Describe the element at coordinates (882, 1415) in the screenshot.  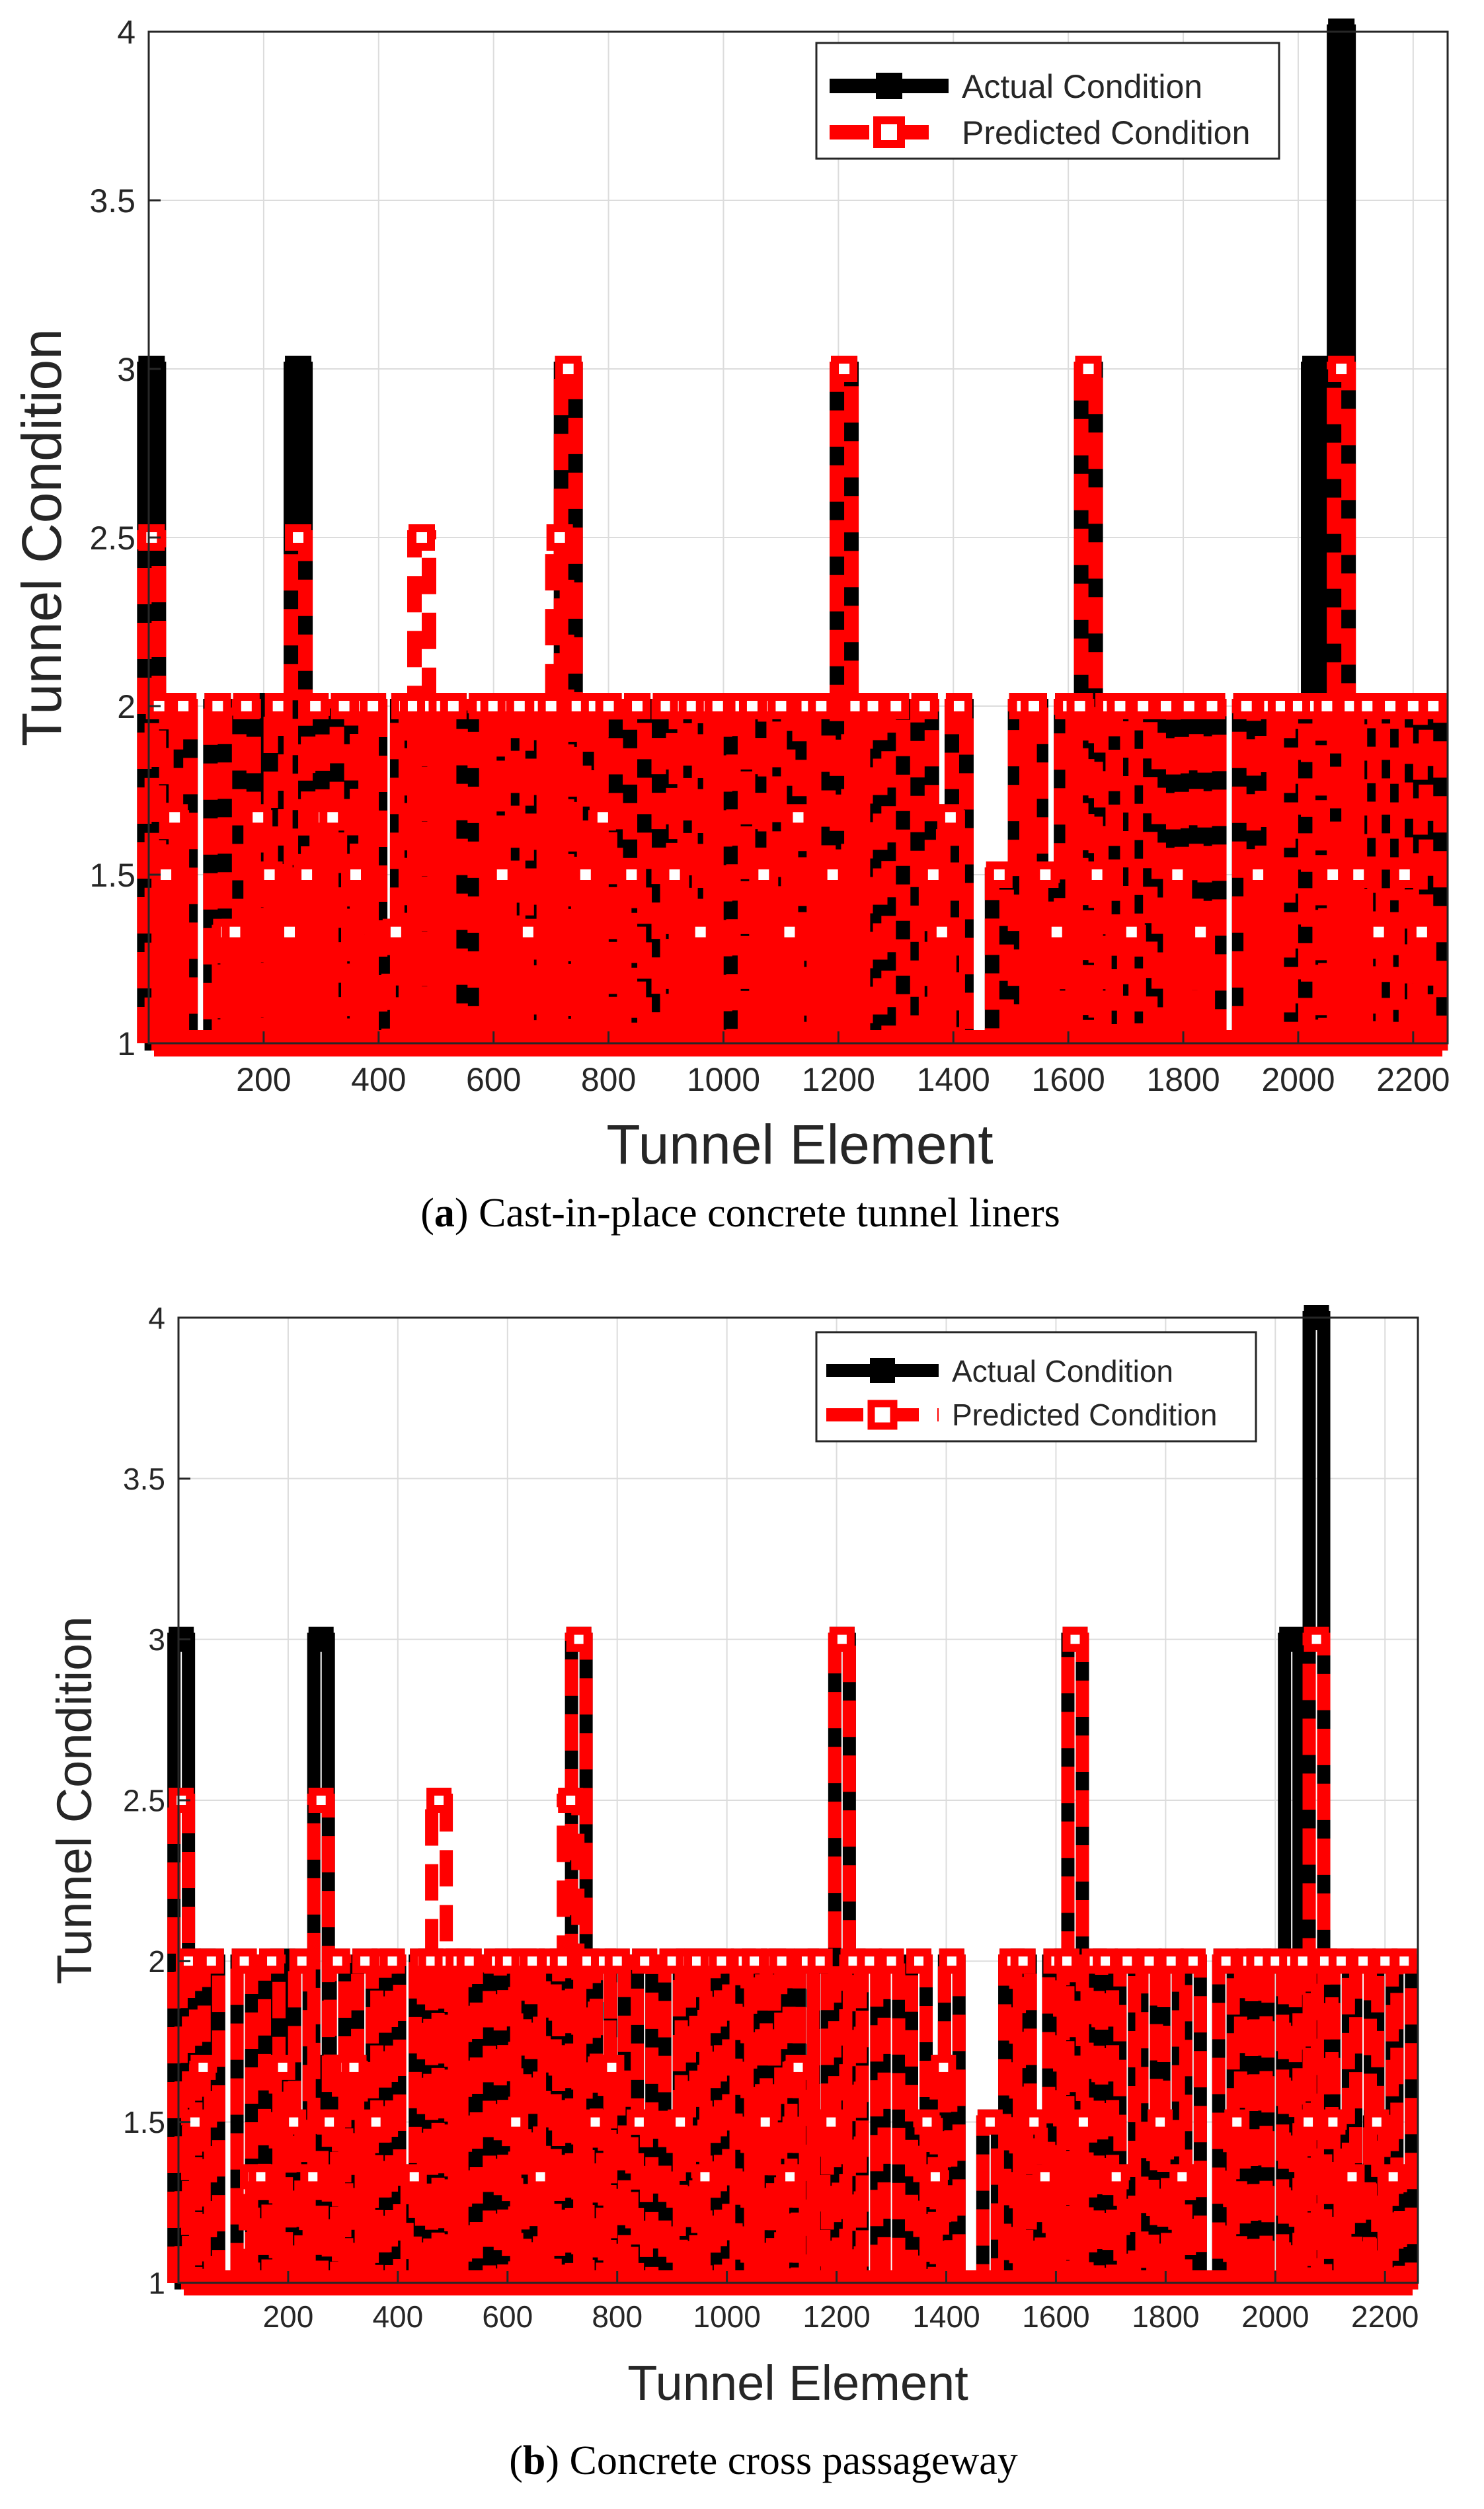
I see `legend-predicted-marker` at that location.